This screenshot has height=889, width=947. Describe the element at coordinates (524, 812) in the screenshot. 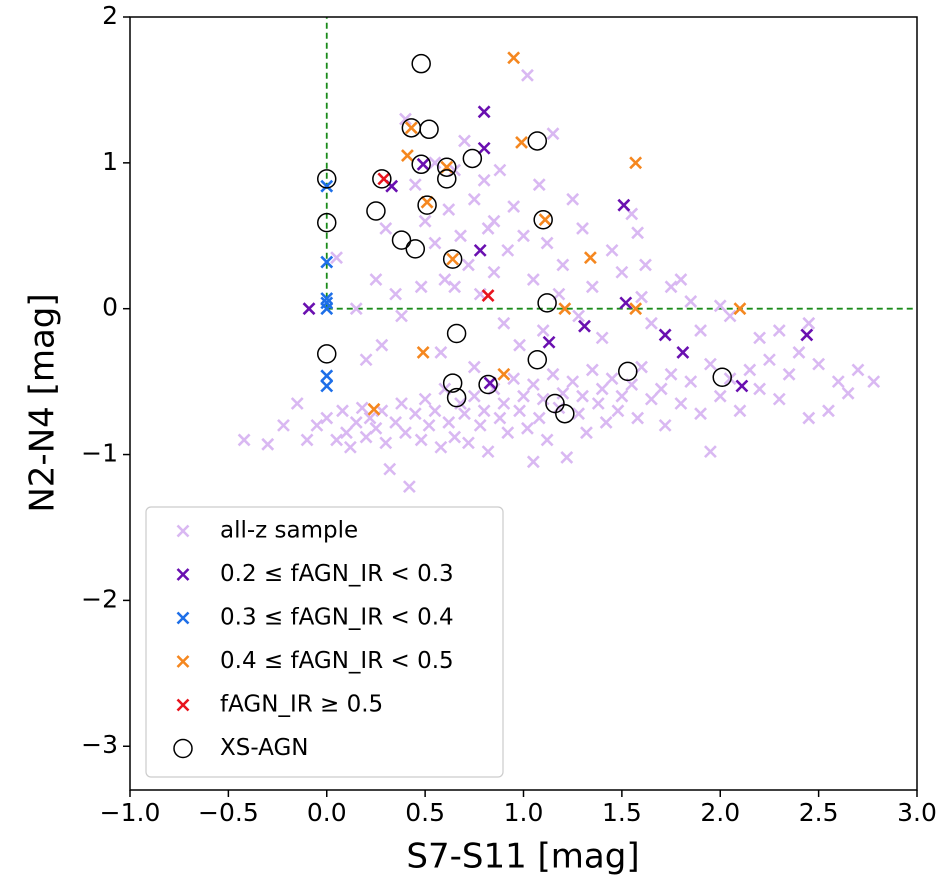

I see `x-tick-label: 1.0` at that location.